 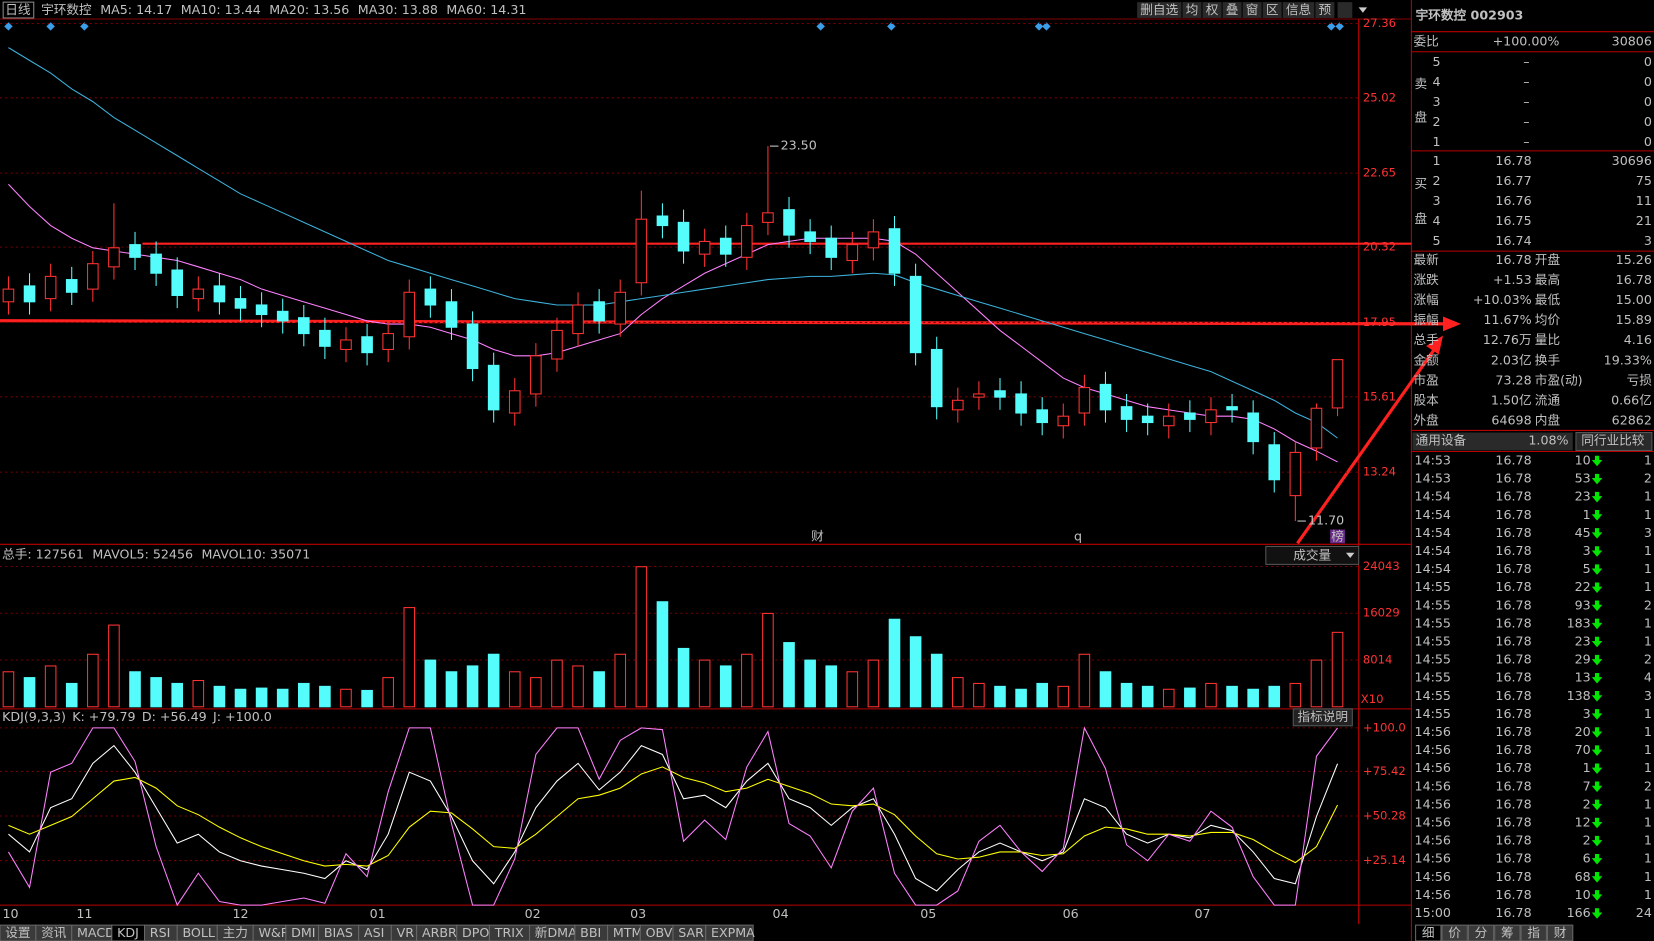 What do you see at coordinates (1511, 399) in the screenshot?
I see `stat-value: 1.50亿` at bounding box center [1511, 399].